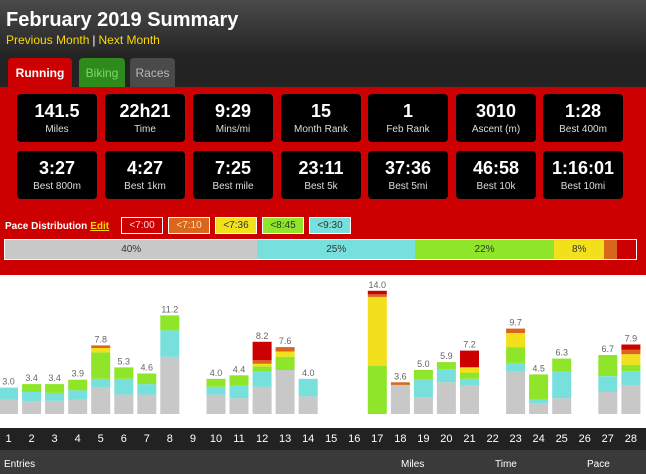  What do you see at coordinates (239, 439) in the screenshot?
I see `day-tick-label: 11` at bounding box center [239, 439].